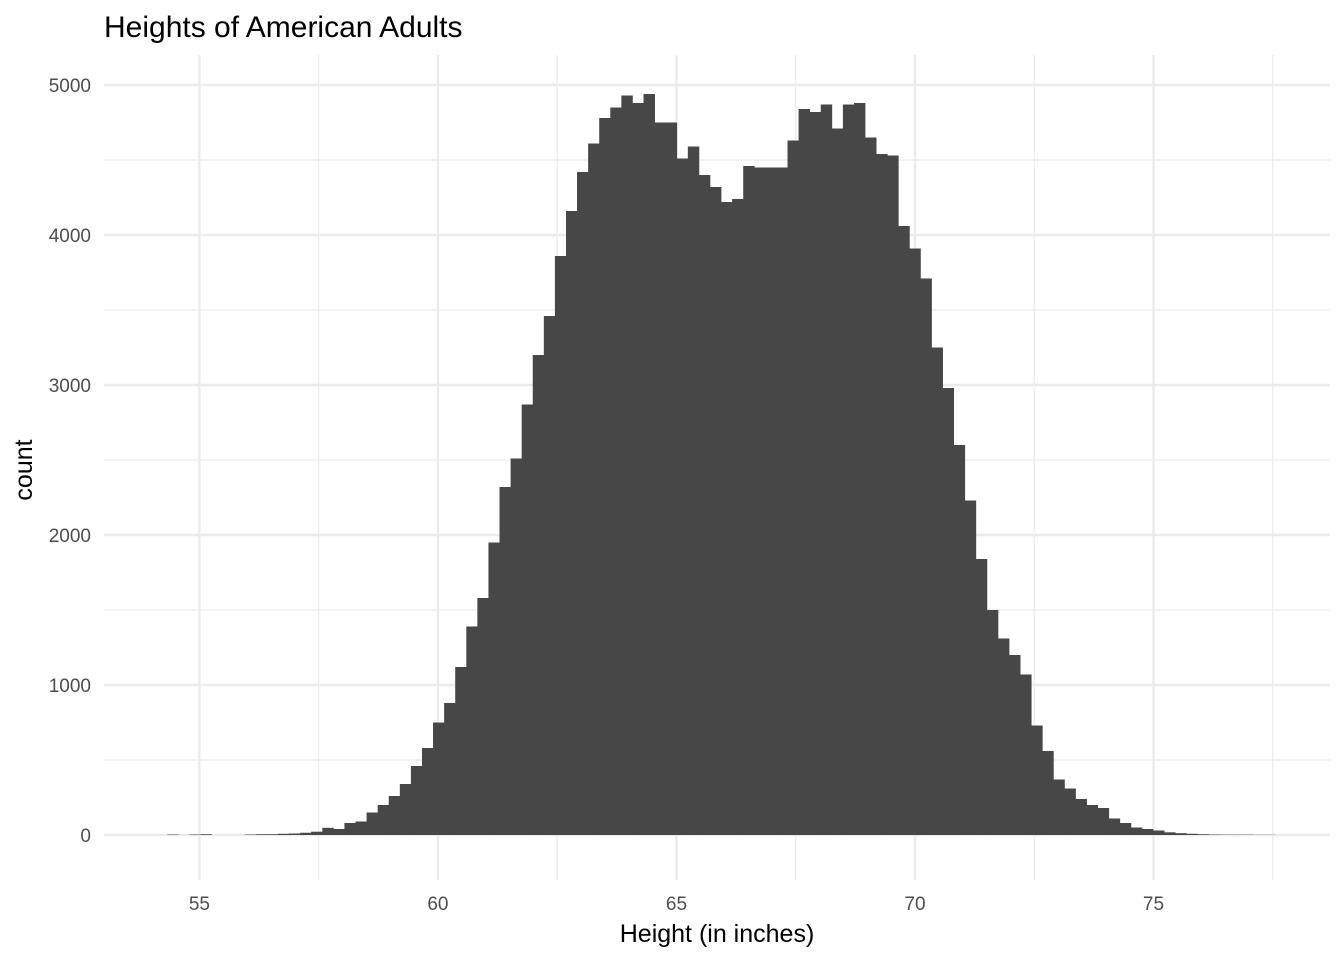 The width and height of the screenshot is (1344, 960). Describe the element at coordinates (199, 904) in the screenshot. I see `x-tick-label: 55` at that location.